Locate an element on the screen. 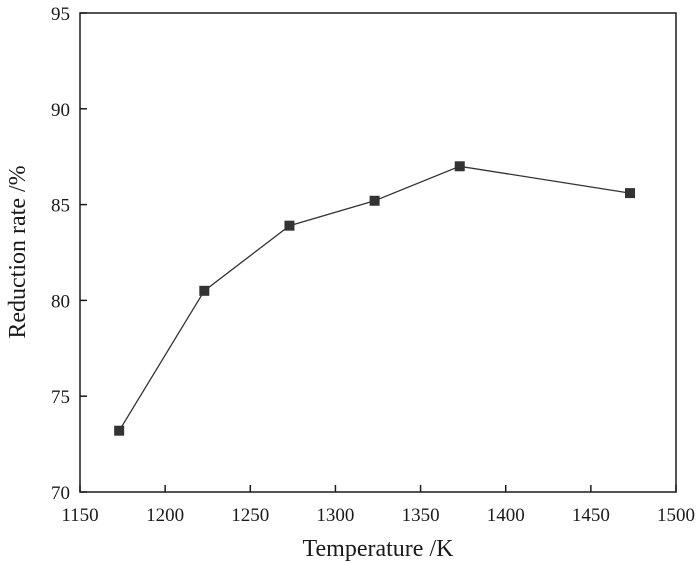 The width and height of the screenshot is (700, 563). y-axis-title: Reduction rate /% is located at coordinates (18, 251).